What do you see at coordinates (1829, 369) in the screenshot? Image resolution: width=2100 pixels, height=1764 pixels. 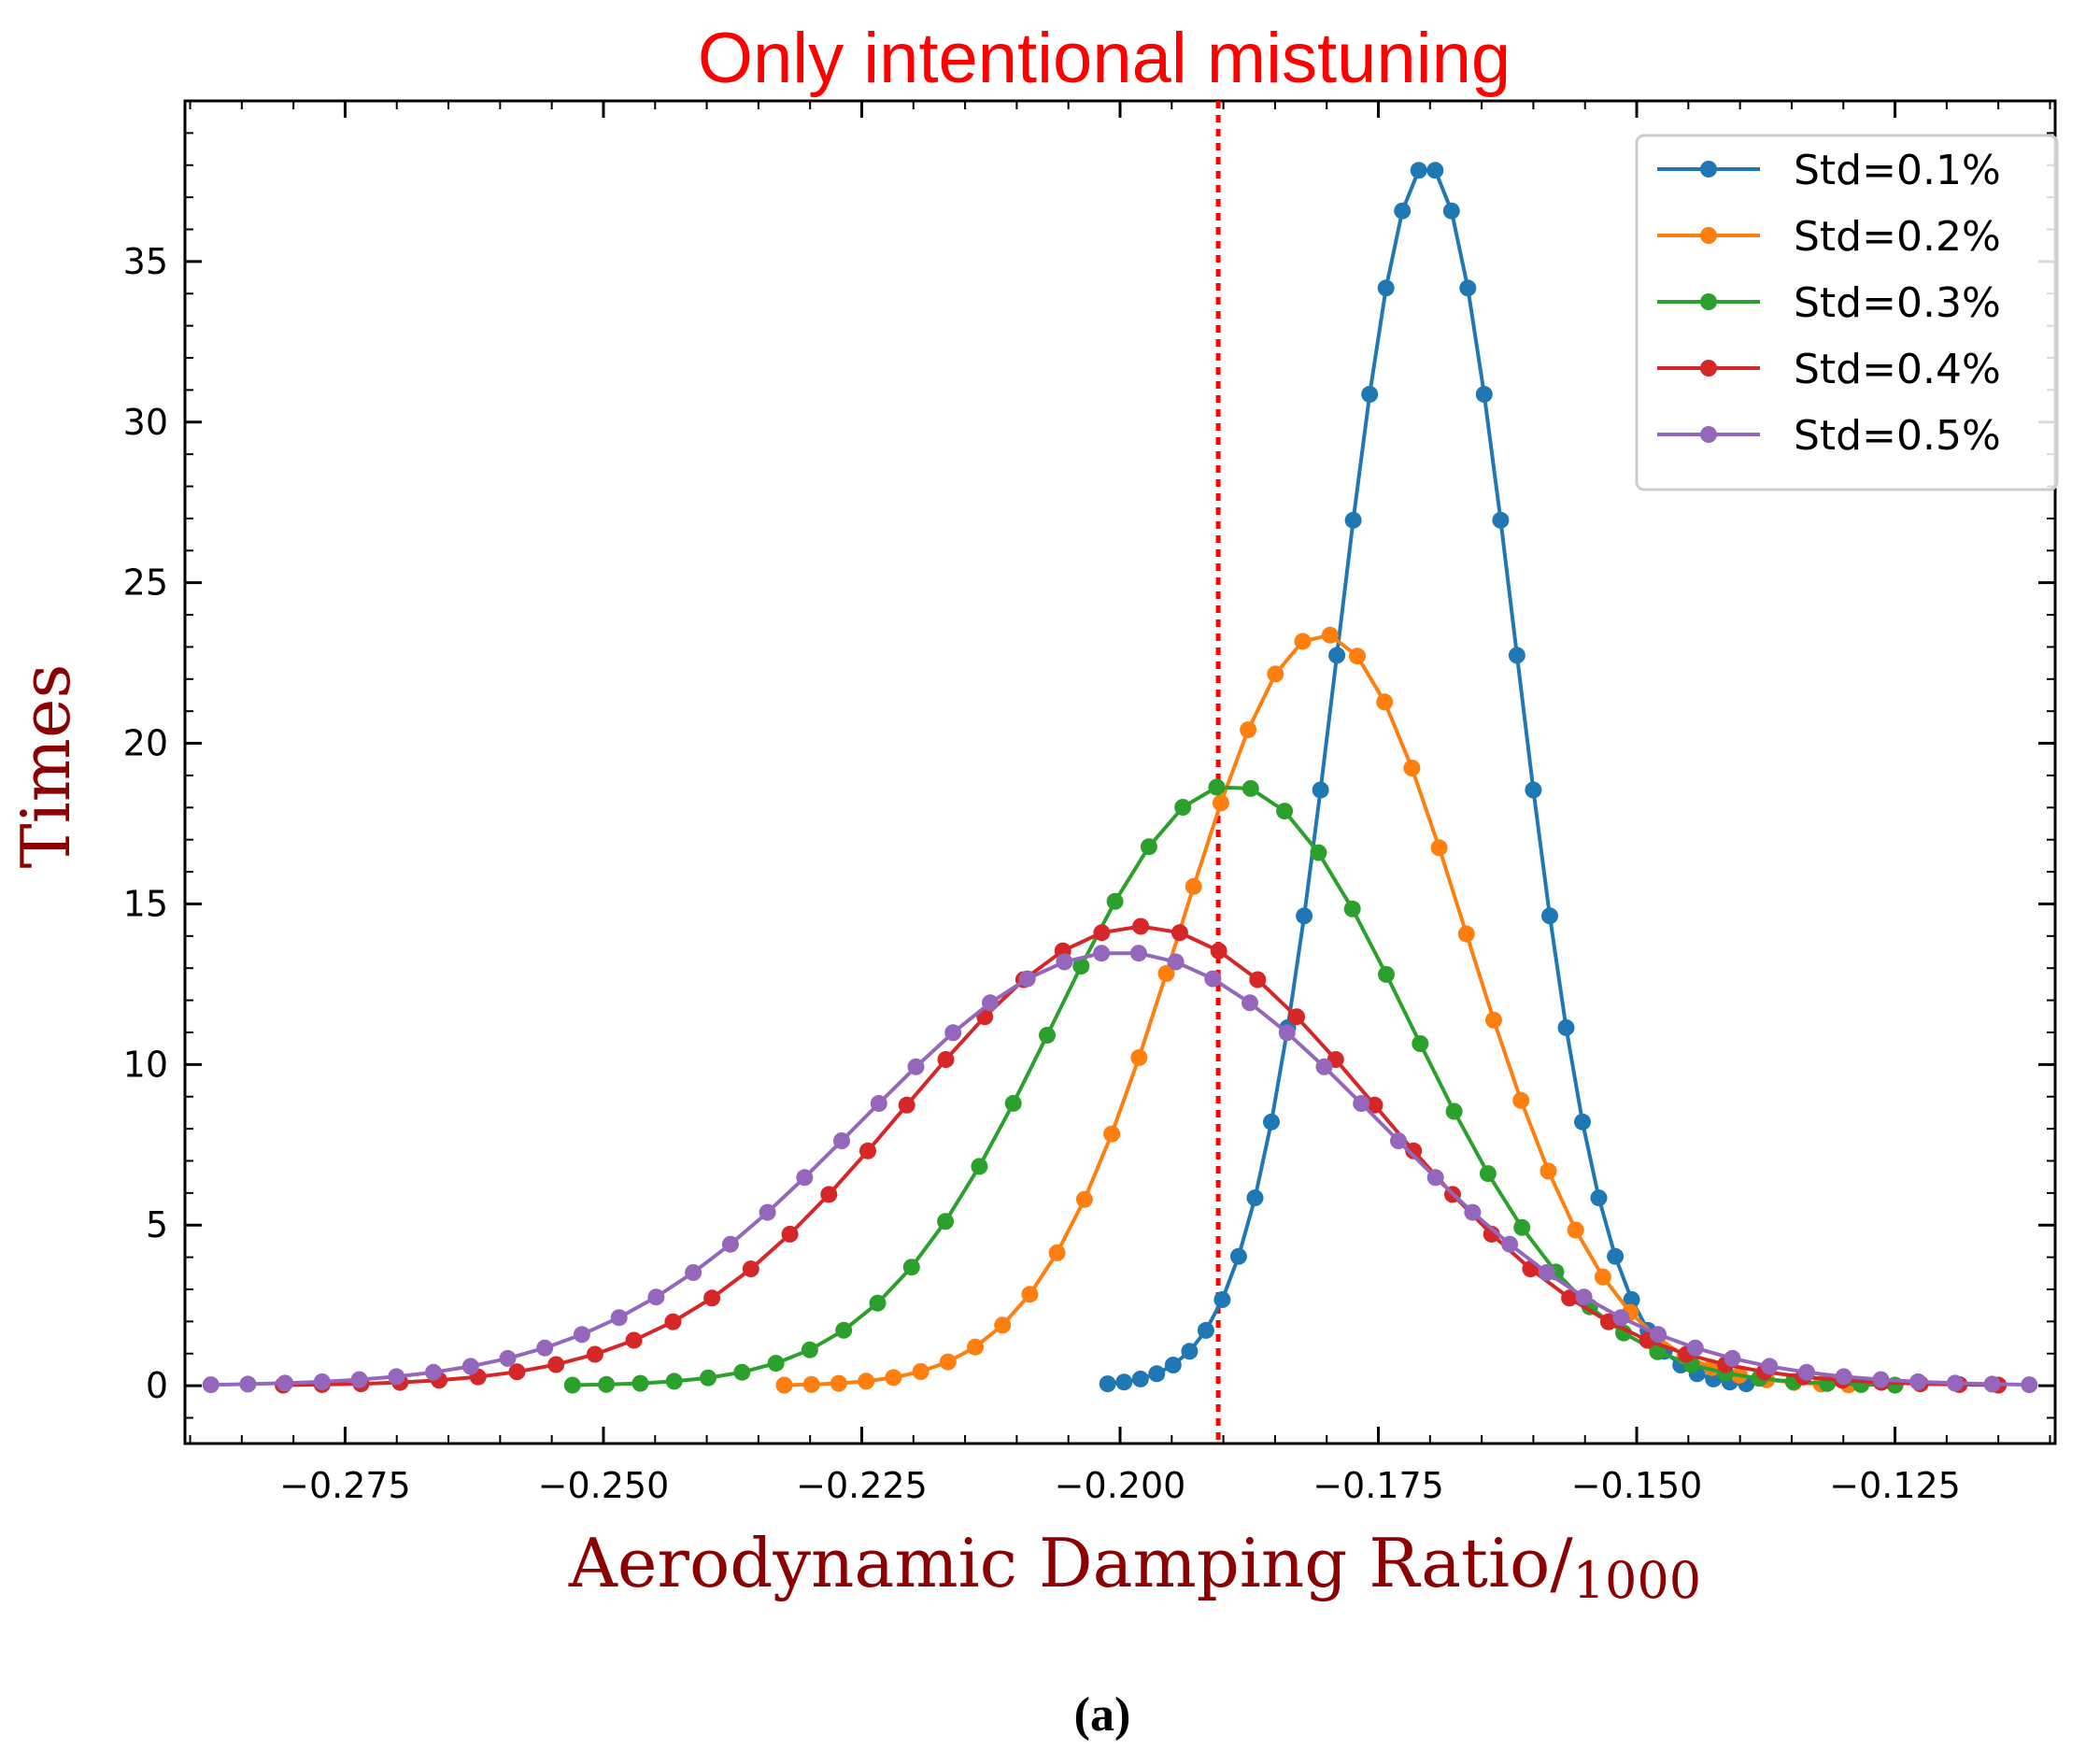 I see `legend-item: Std=0.4%` at bounding box center [1829, 369].